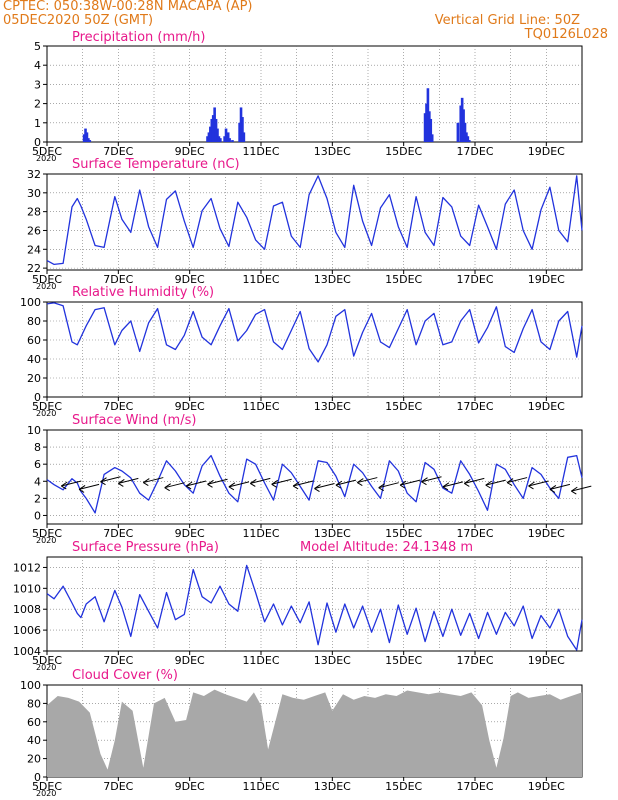  Describe the element at coordinates (34, 321) in the screenshot. I see `y-tick-label: 80` at that location.